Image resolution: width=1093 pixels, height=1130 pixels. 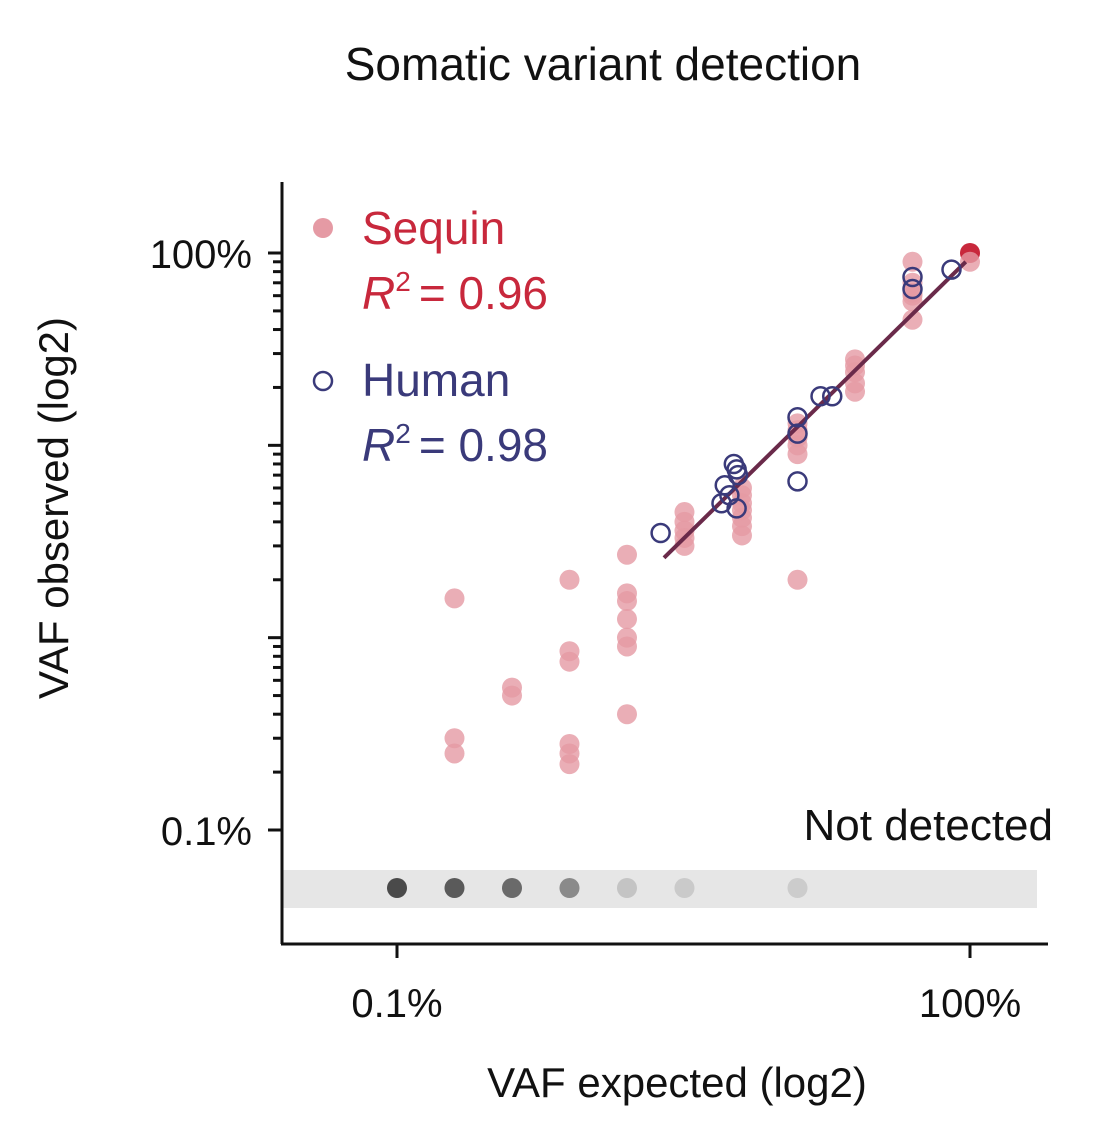 What do you see at coordinates (603, 64) in the screenshot?
I see `chart-title: Somatic variant detection` at bounding box center [603, 64].